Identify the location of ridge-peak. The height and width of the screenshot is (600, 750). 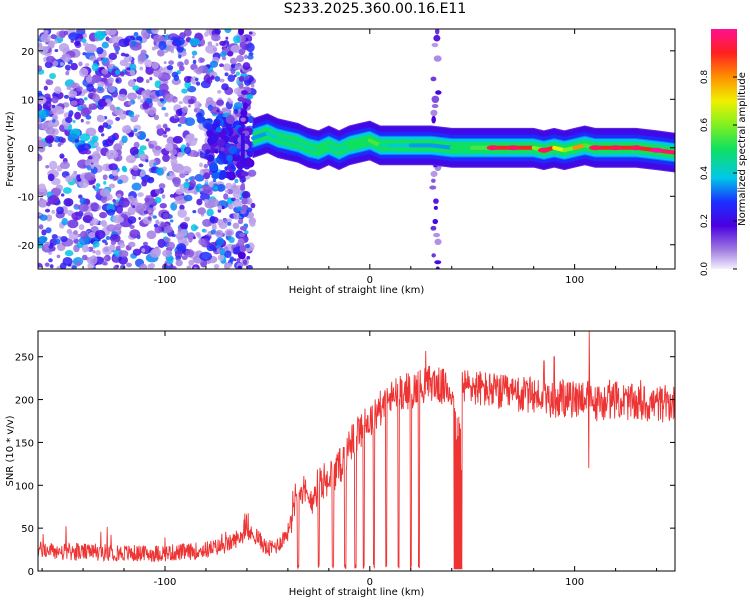
(513, 148).